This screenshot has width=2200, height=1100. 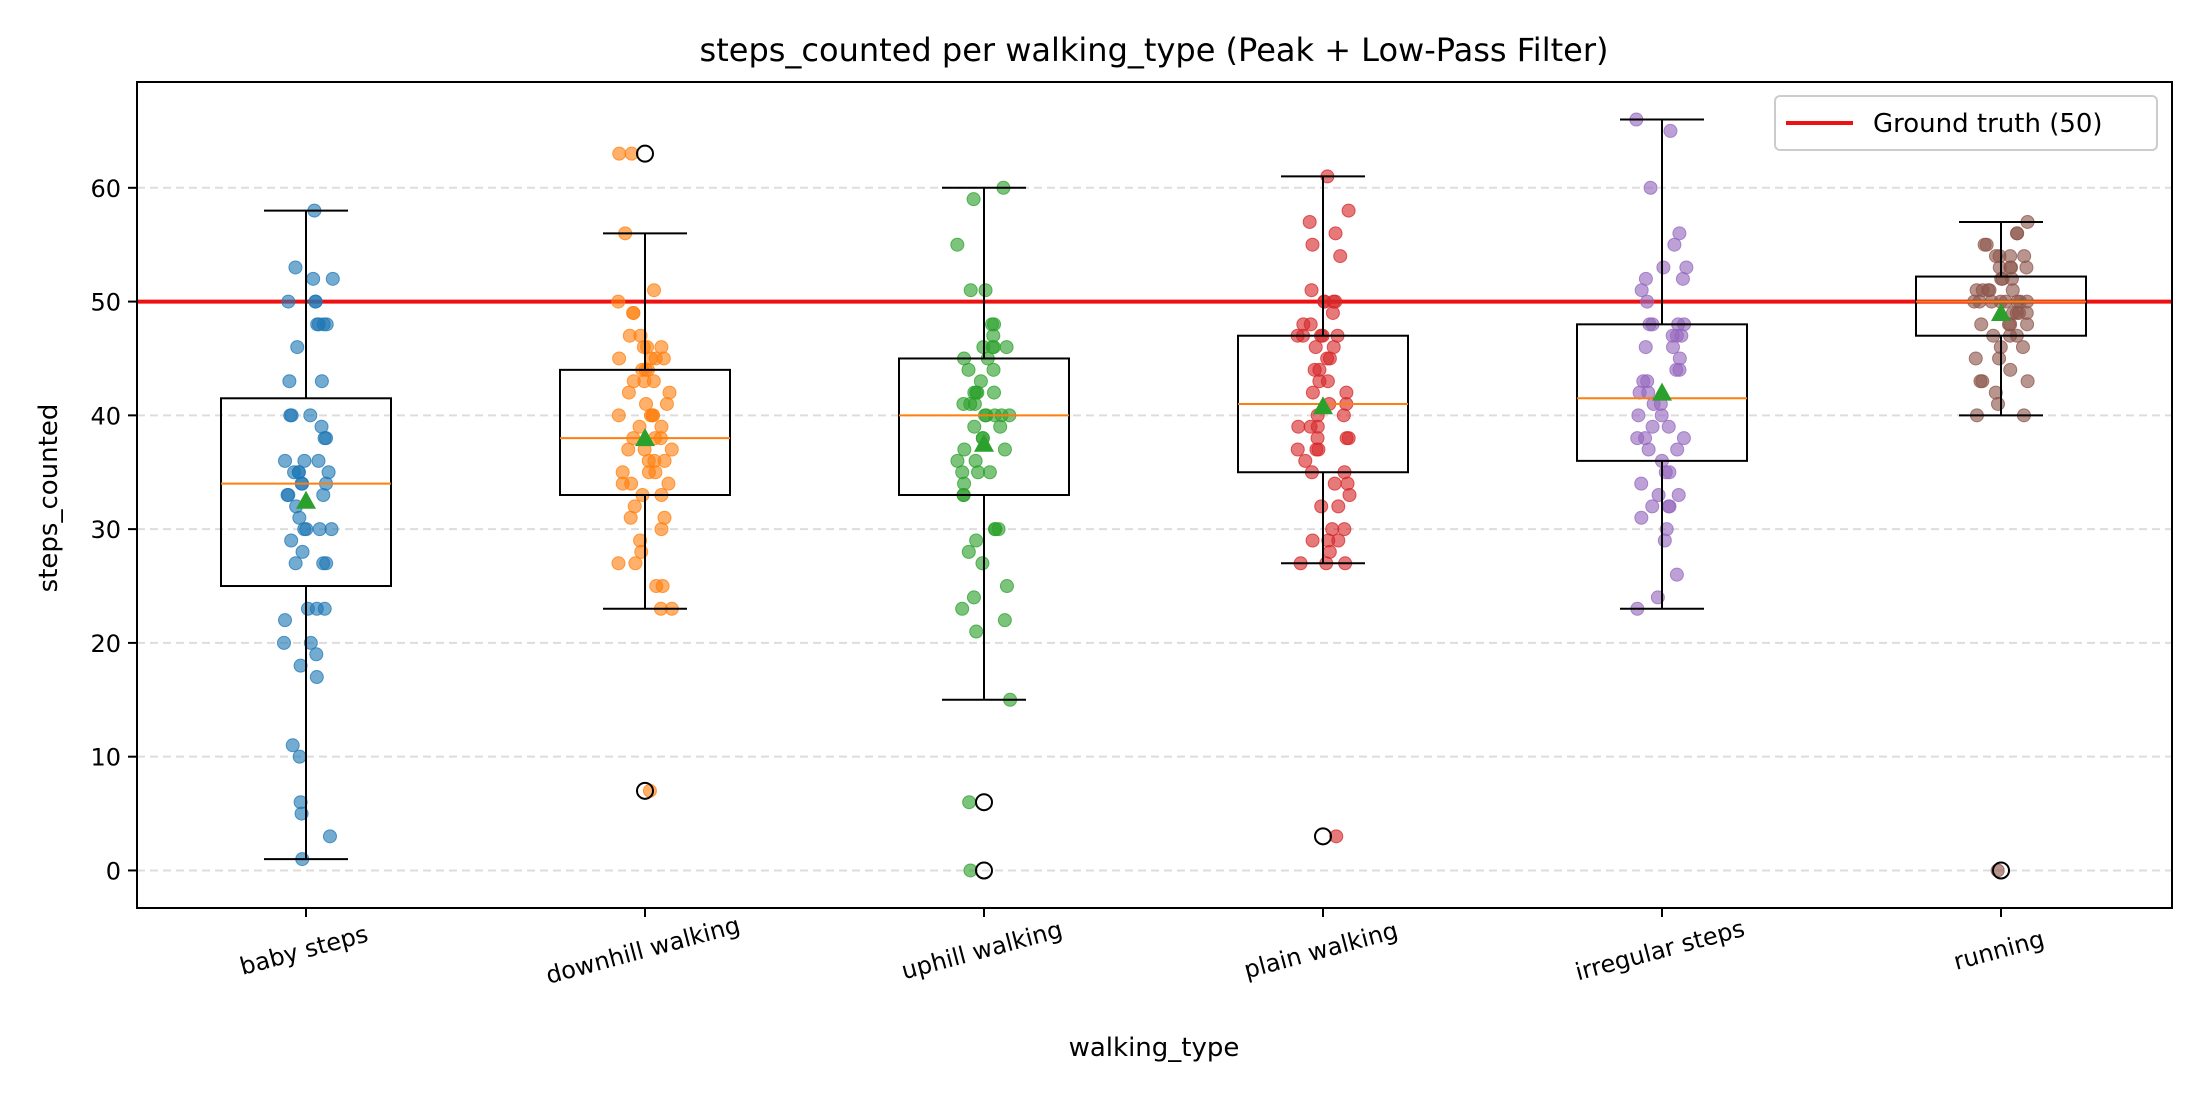 I want to click on y-tick-label: 30, so click(x=105, y=530).